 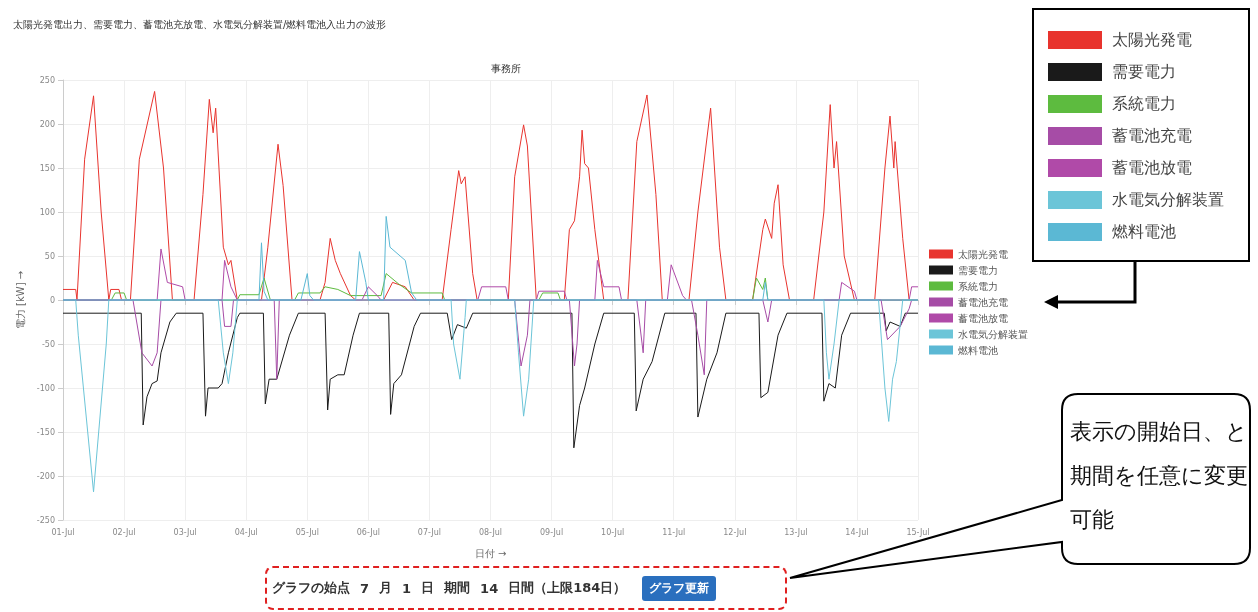 What do you see at coordinates (407, 588) in the screenshot?
I see `text: 1` at bounding box center [407, 588].